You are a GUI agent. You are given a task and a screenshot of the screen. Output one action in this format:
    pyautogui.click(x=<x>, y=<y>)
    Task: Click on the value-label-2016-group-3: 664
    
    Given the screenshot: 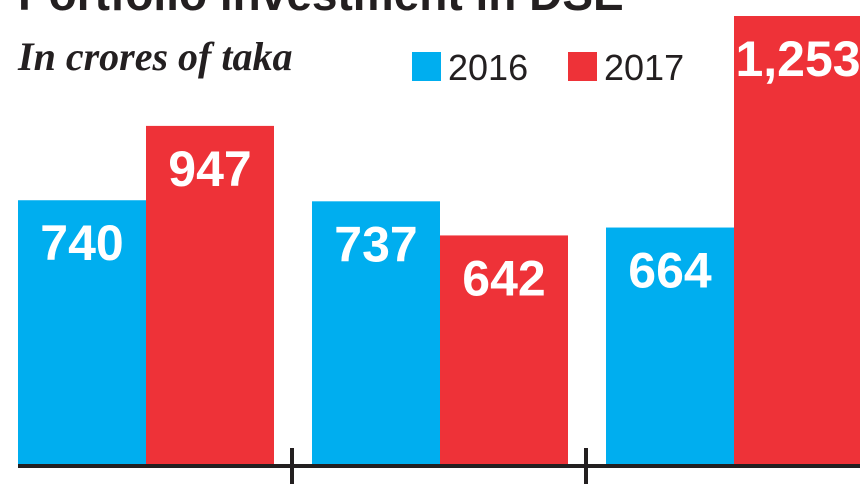 What is the action you would take?
    pyautogui.click(x=670, y=271)
    